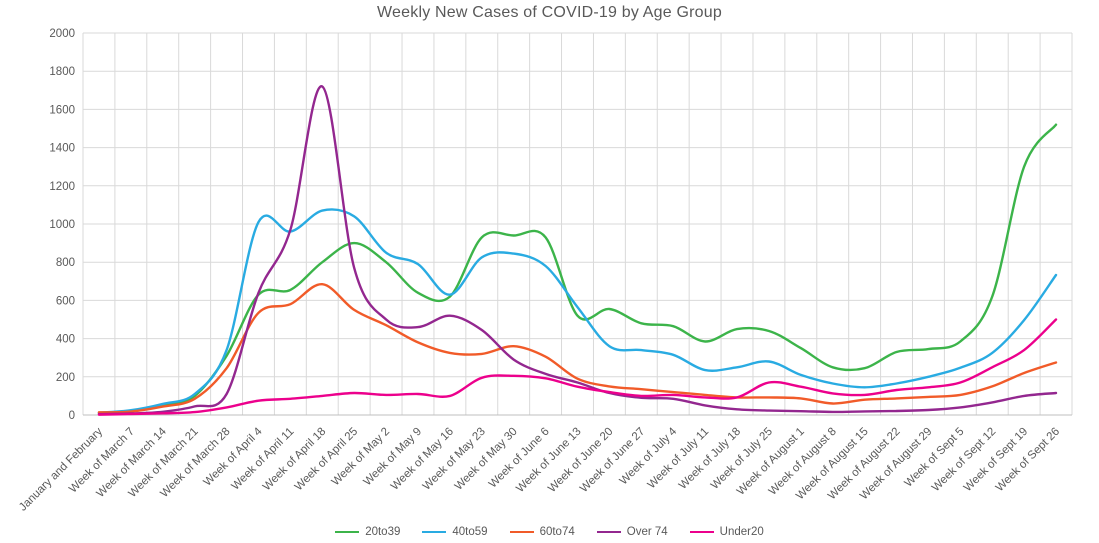 This screenshot has height=543, width=1099. What do you see at coordinates (361, 457) in the screenshot?
I see `x-axis-tick-label: Week of May 2` at bounding box center [361, 457].